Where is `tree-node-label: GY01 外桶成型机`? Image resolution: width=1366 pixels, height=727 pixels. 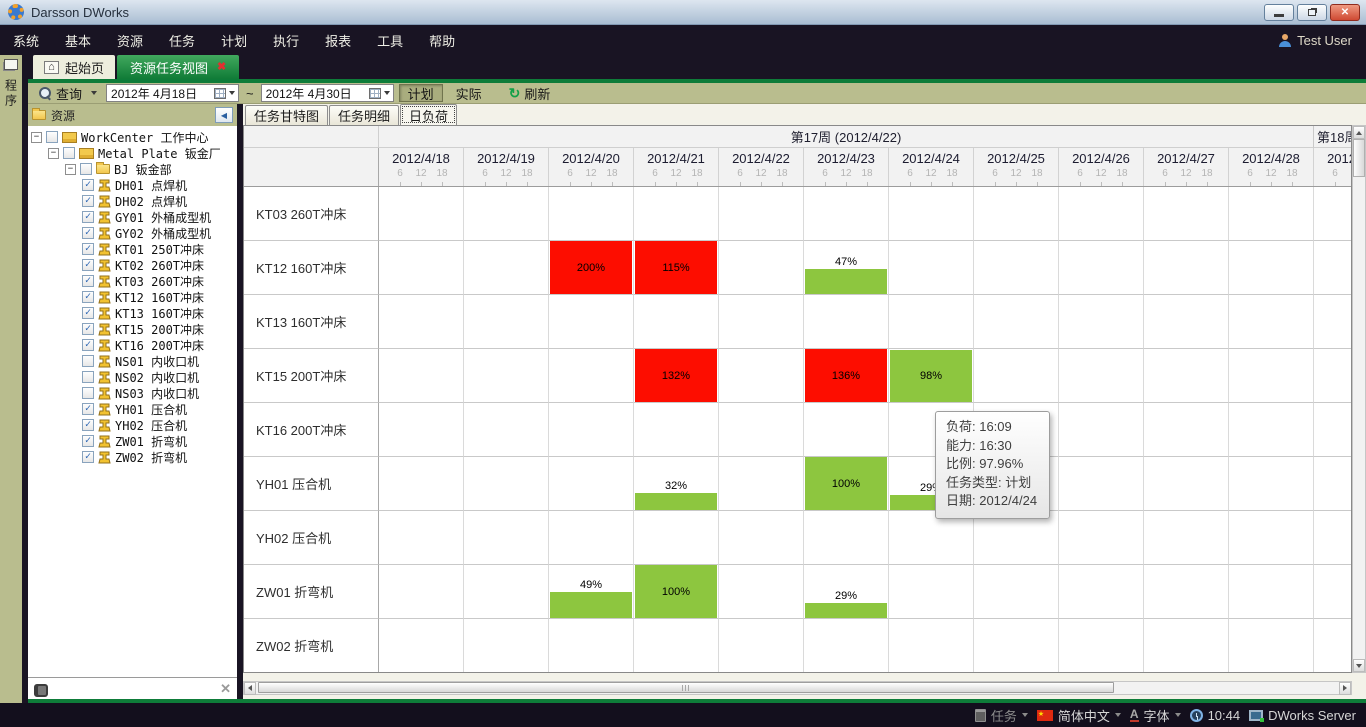
tree-node-label: GY01 外桶成型机 is located at coordinates (163, 217).